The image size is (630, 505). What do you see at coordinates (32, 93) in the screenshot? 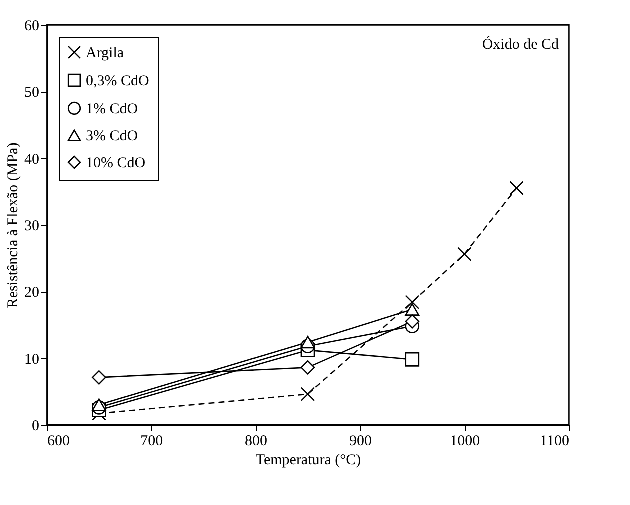
I see `y-tick-label: 50` at bounding box center [32, 93].